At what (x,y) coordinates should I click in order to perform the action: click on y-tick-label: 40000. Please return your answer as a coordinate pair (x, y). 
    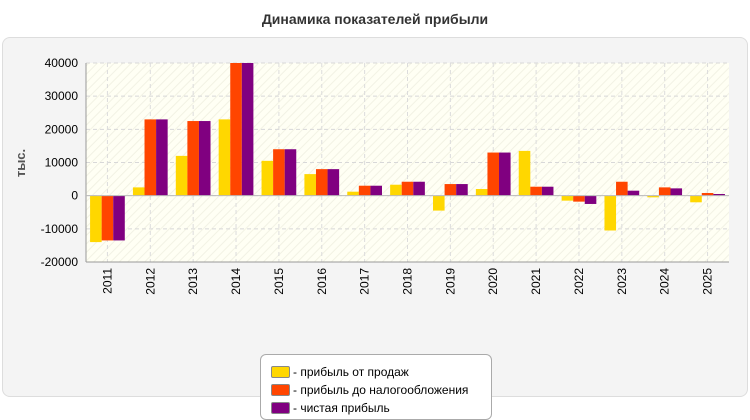
    Looking at the image, I should click on (62, 63).